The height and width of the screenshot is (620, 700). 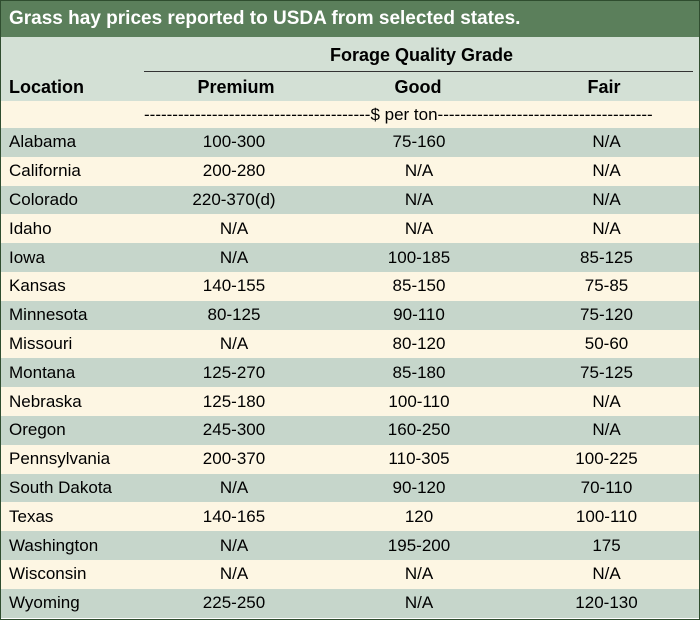 What do you see at coordinates (421, 55) in the screenshot?
I see `group-header-forage-quality: Forage Quality Grade` at bounding box center [421, 55].